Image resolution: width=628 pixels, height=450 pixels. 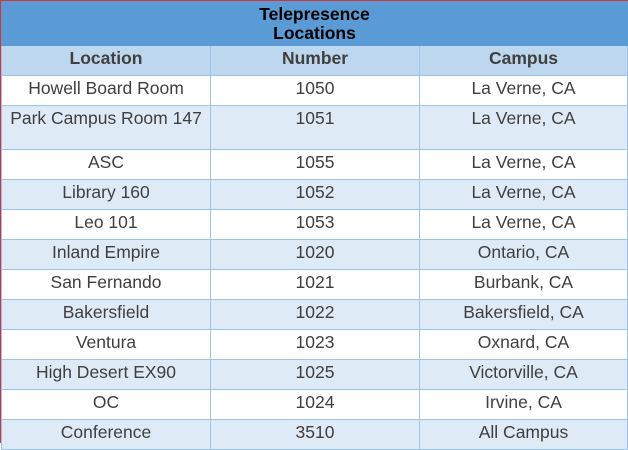 I want to click on cell-campus: Irvine, CA, so click(x=523, y=404).